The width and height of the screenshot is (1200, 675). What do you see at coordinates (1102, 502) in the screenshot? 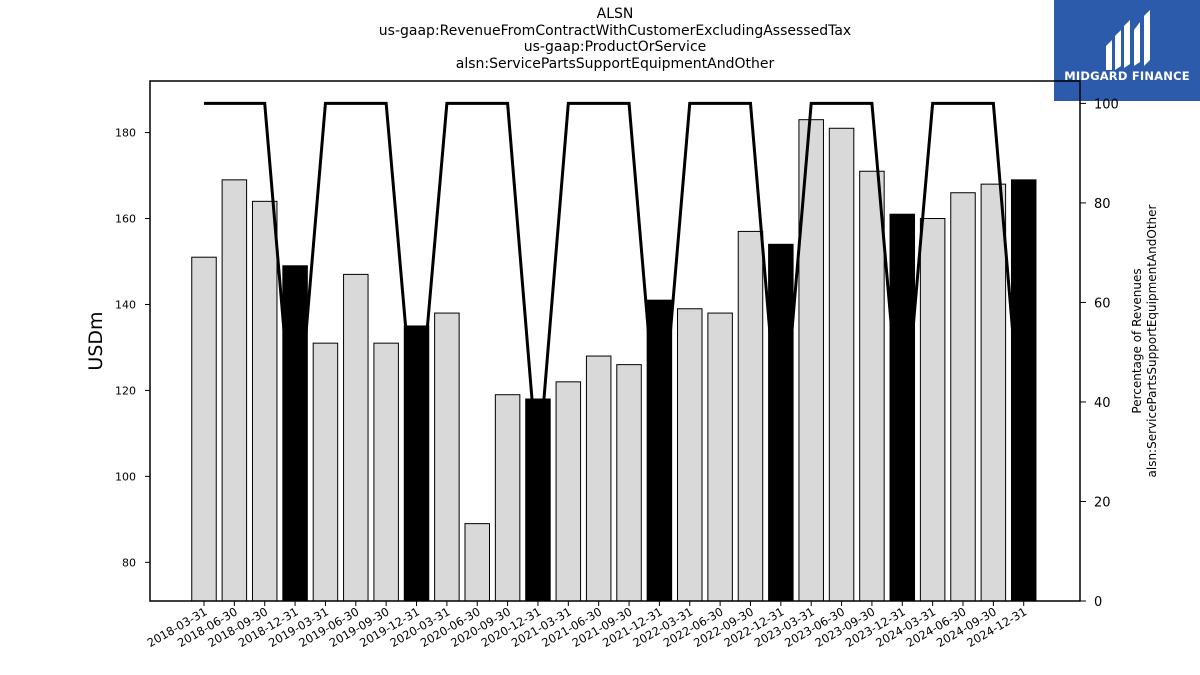
I see `y2-tick-label: 20` at bounding box center [1102, 502].